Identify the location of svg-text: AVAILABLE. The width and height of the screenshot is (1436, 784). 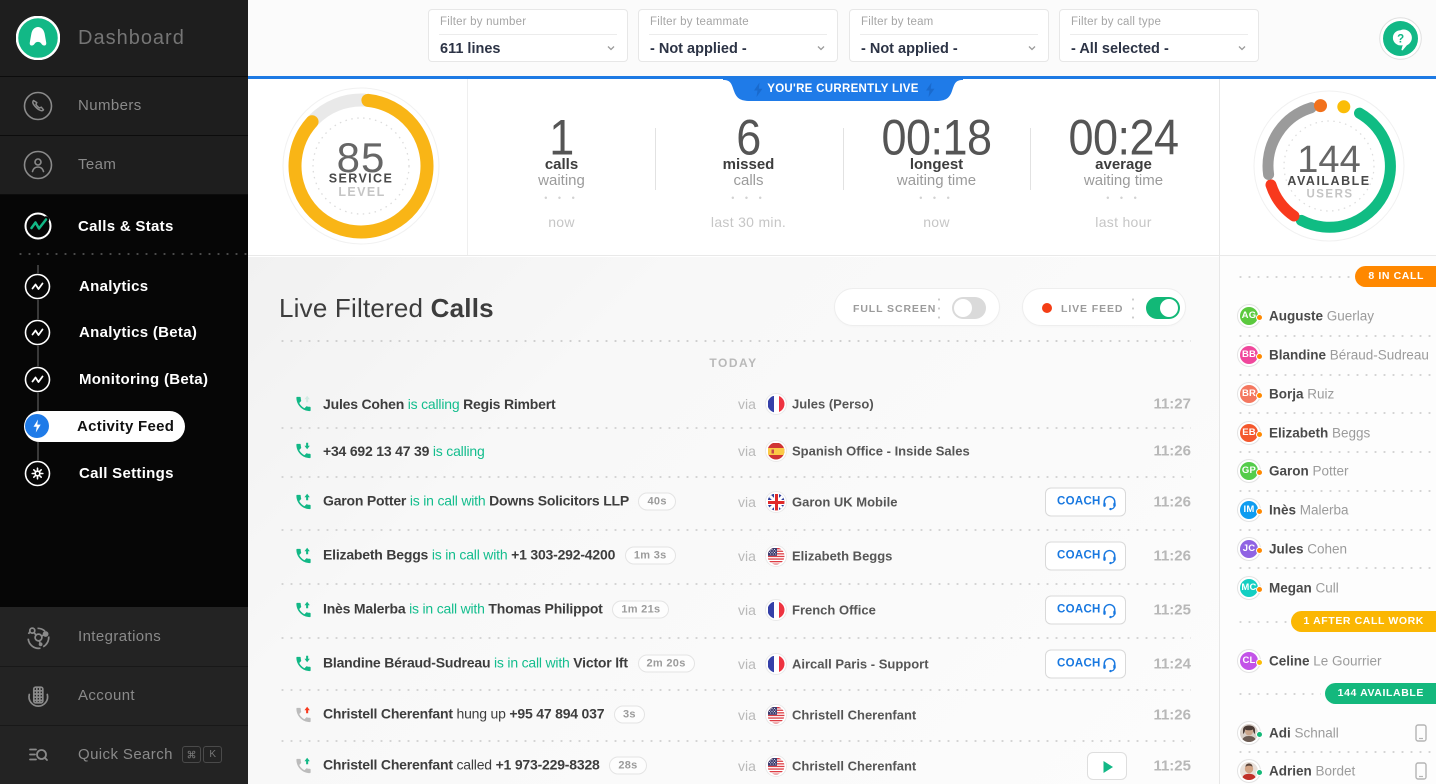
(1328, 181).